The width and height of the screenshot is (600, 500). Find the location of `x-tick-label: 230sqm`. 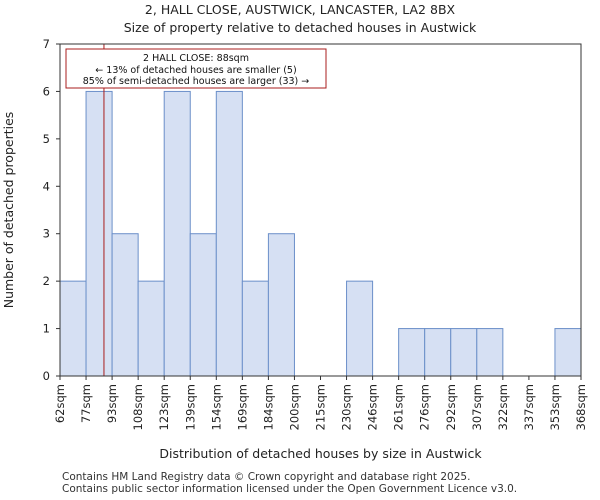

x-tick-label: 230sqm is located at coordinates (347, 407).